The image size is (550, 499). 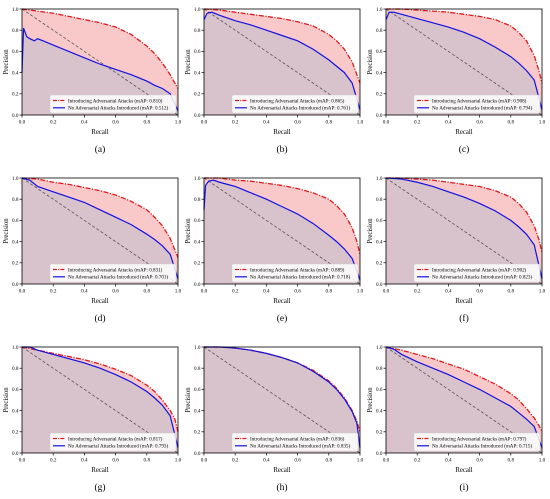 What do you see at coordinates (100, 149) in the screenshot?
I see `panel-caption: (a)` at bounding box center [100, 149].